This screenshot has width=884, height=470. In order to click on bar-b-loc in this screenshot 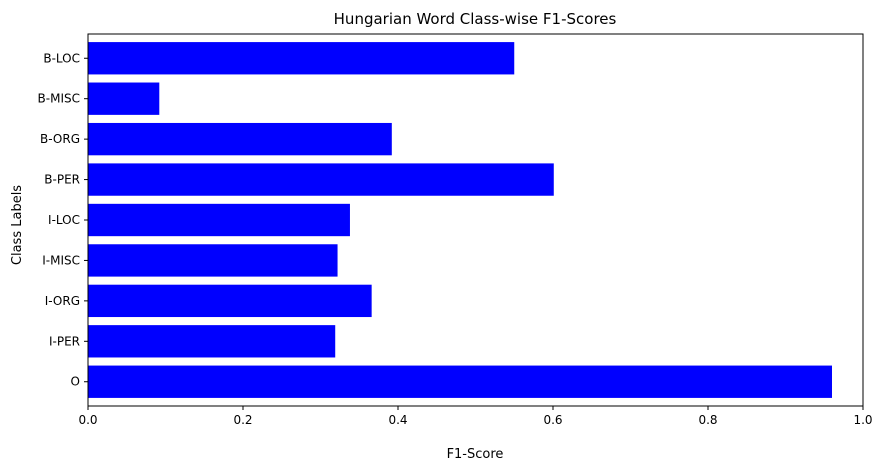, I will do `click(301, 58)`.